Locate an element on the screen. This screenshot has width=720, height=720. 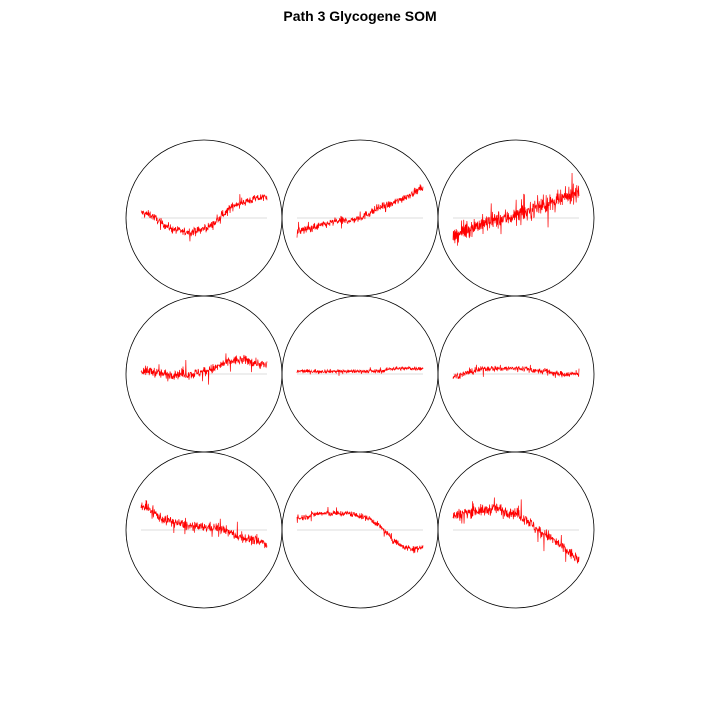
som-node-row2-col1 is located at coordinates (204, 374).